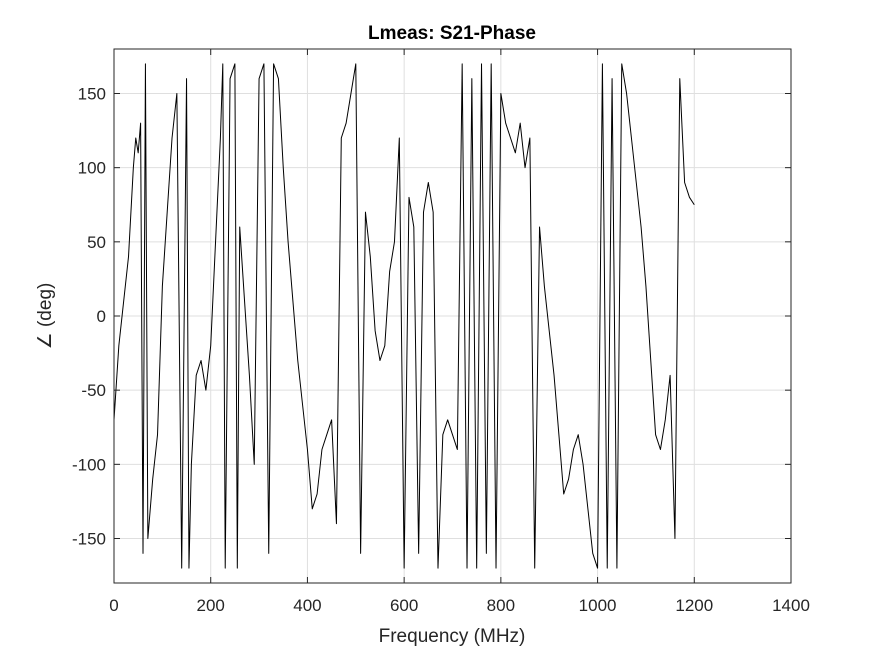 This screenshot has width=875, height=656. What do you see at coordinates (89, 464) in the screenshot?
I see `y-tick-label: -100` at bounding box center [89, 464].